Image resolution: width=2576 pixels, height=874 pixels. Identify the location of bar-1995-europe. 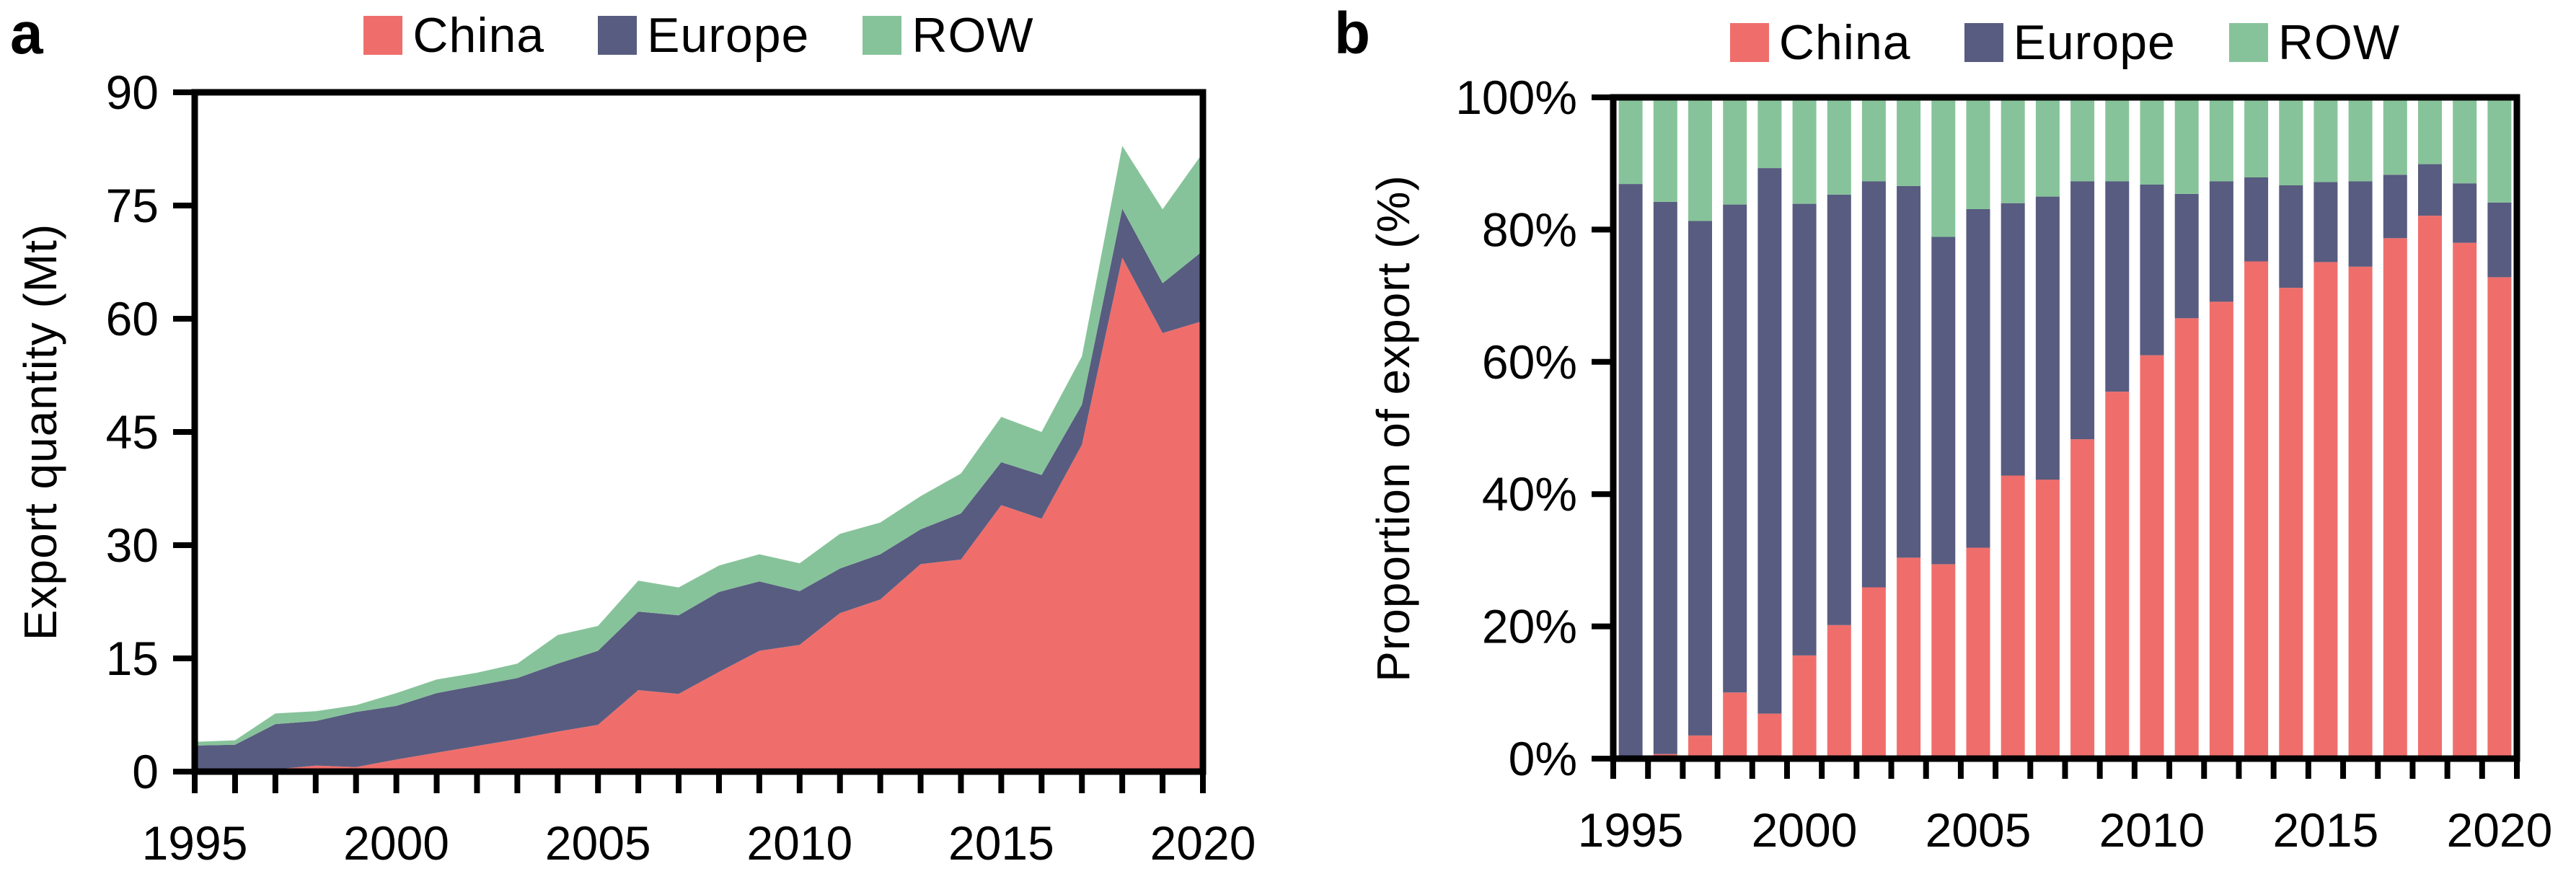
(1630, 470).